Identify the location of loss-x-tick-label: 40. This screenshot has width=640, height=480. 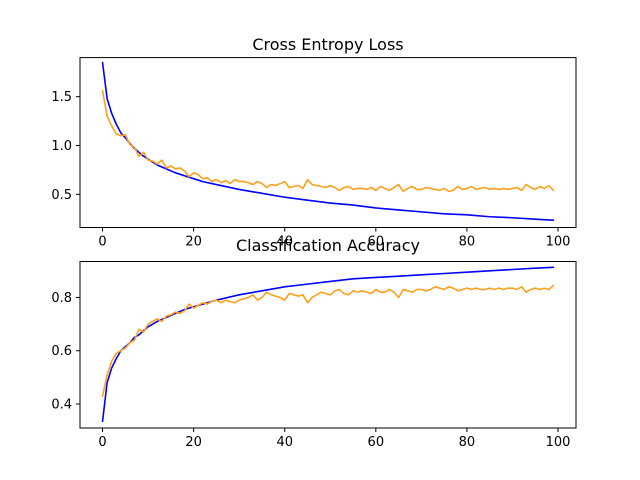
(284, 242).